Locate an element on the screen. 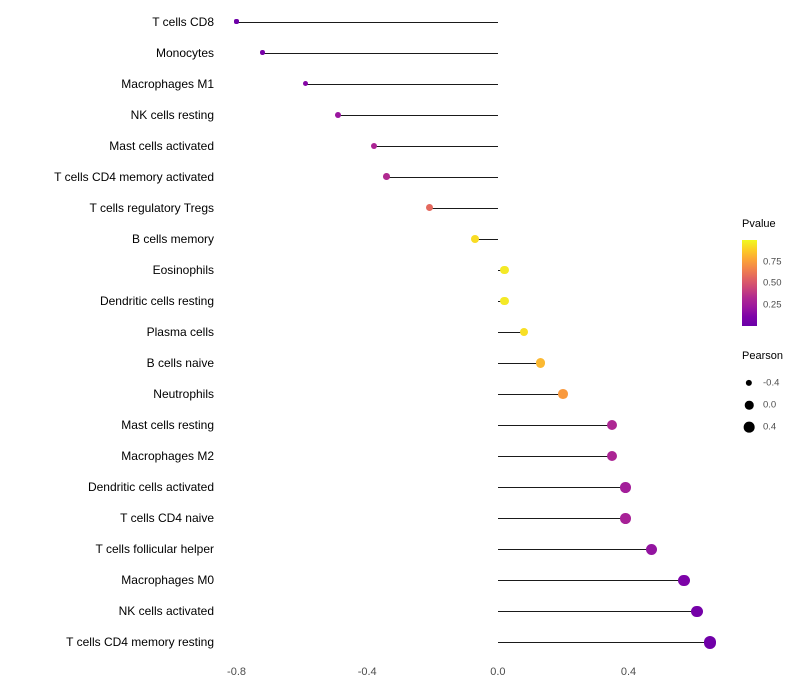 The height and width of the screenshot is (700, 800). y-axis-label: T cells CD8 is located at coordinates (183, 21).